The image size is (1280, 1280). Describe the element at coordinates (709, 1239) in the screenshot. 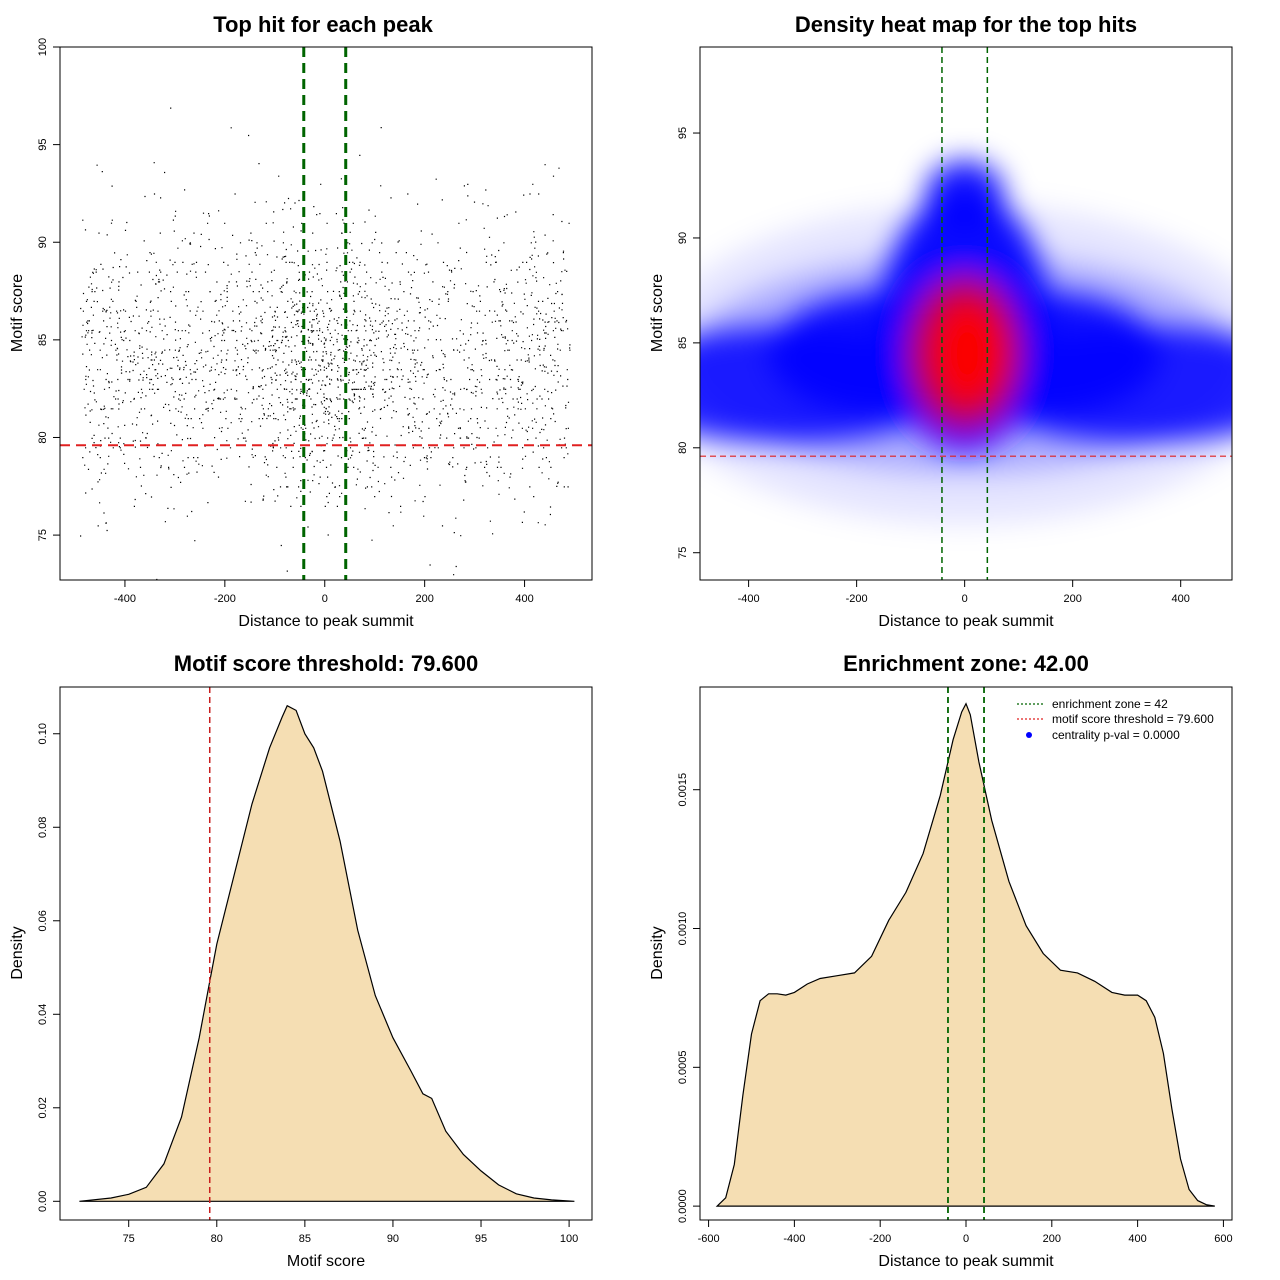

I see `x-tick-label: -600` at that location.